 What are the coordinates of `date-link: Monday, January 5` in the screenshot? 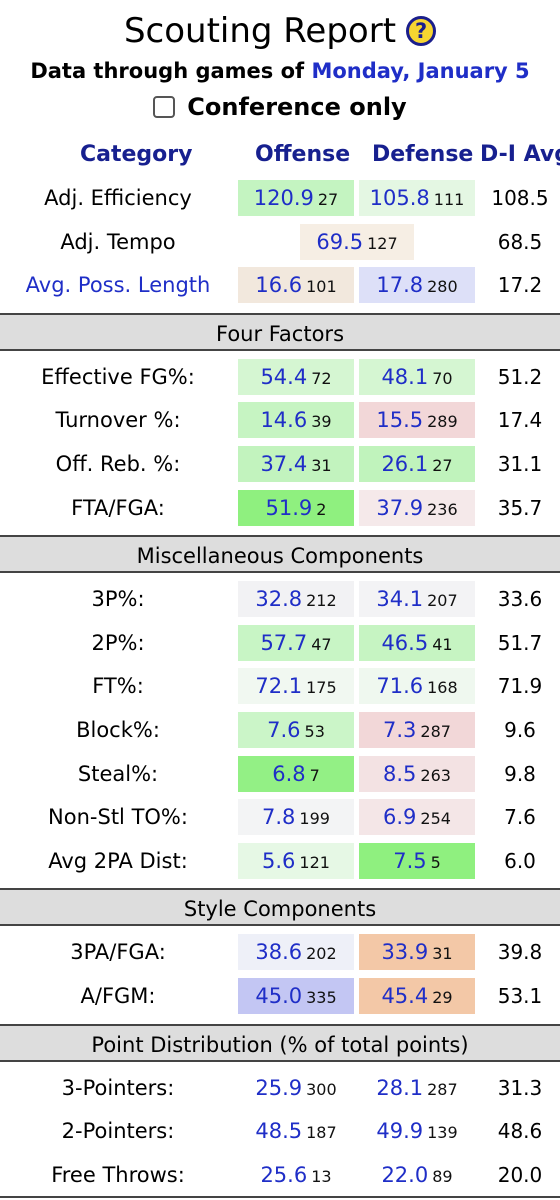 It's located at (420, 71).